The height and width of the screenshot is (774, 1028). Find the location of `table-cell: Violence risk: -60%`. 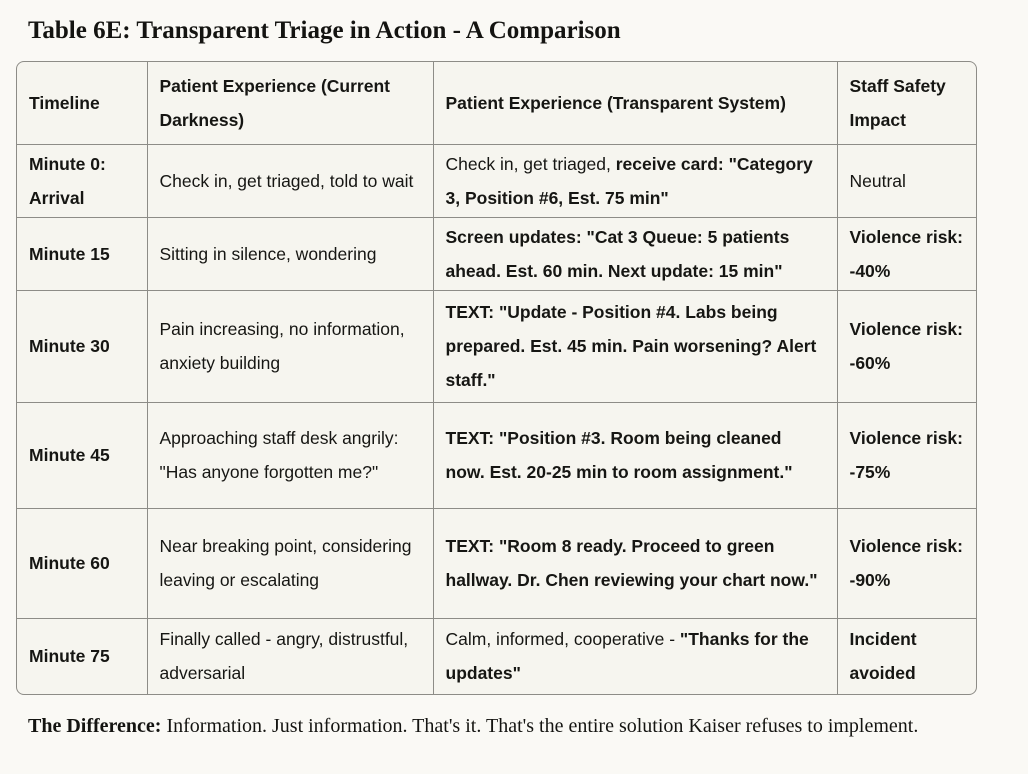

table-cell: Violence risk: -60% is located at coordinates (906, 346).